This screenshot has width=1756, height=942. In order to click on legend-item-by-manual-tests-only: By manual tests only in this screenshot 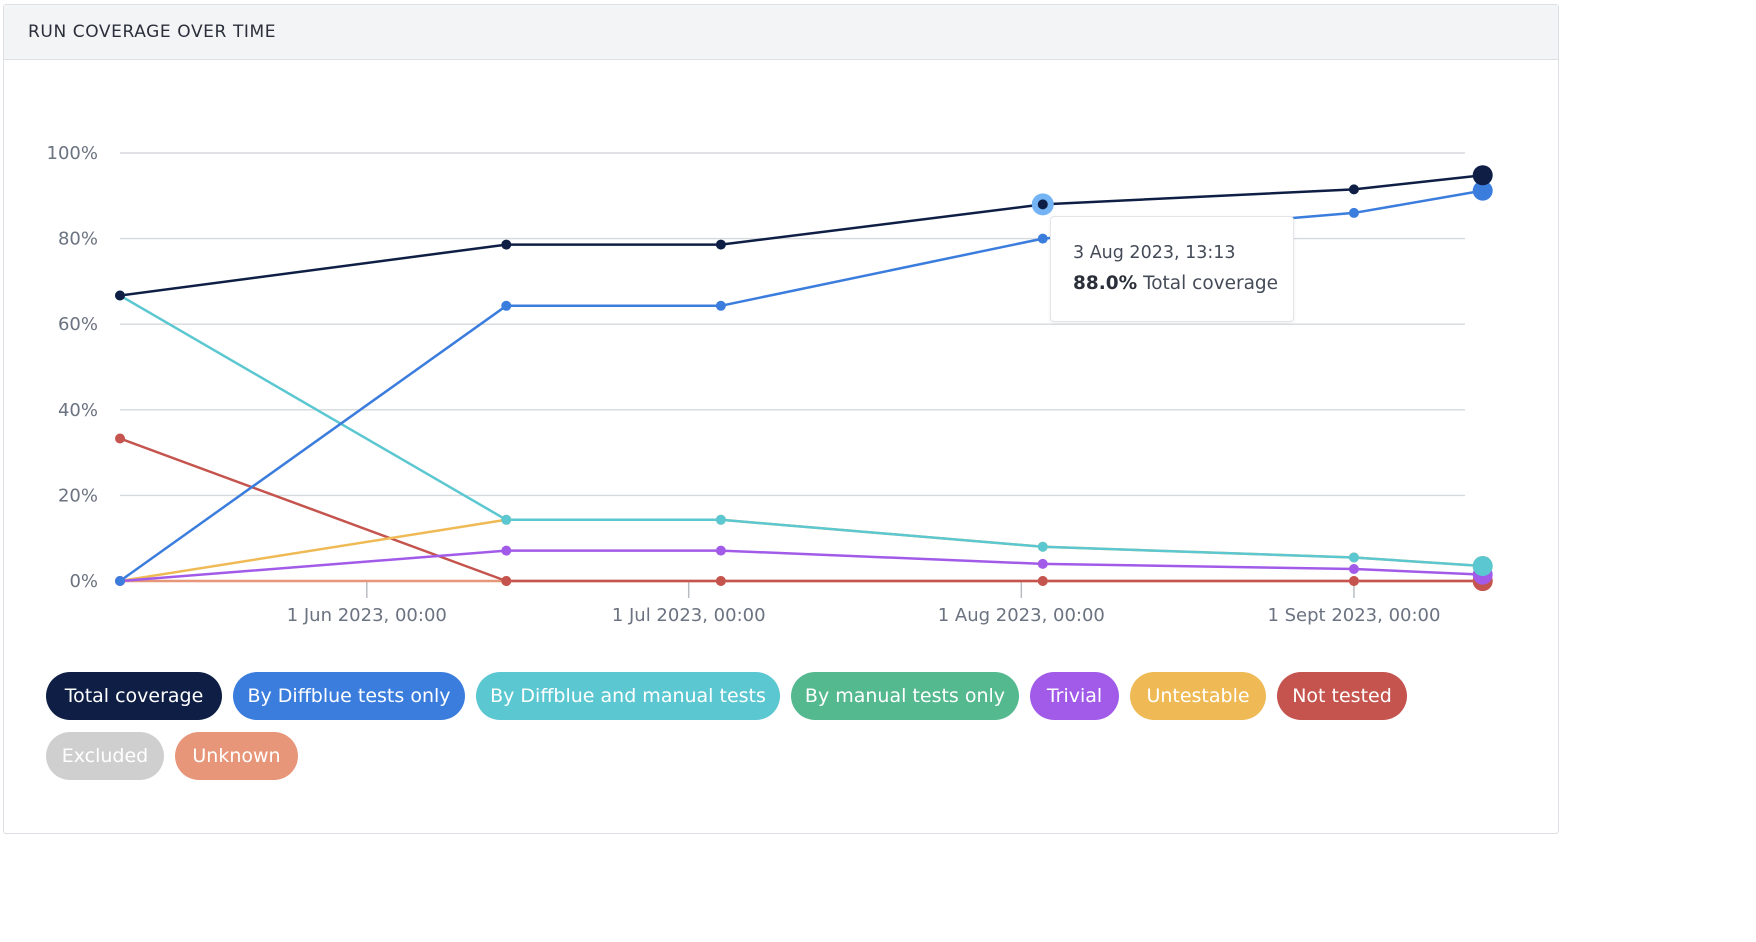, I will do `click(905, 696)`.